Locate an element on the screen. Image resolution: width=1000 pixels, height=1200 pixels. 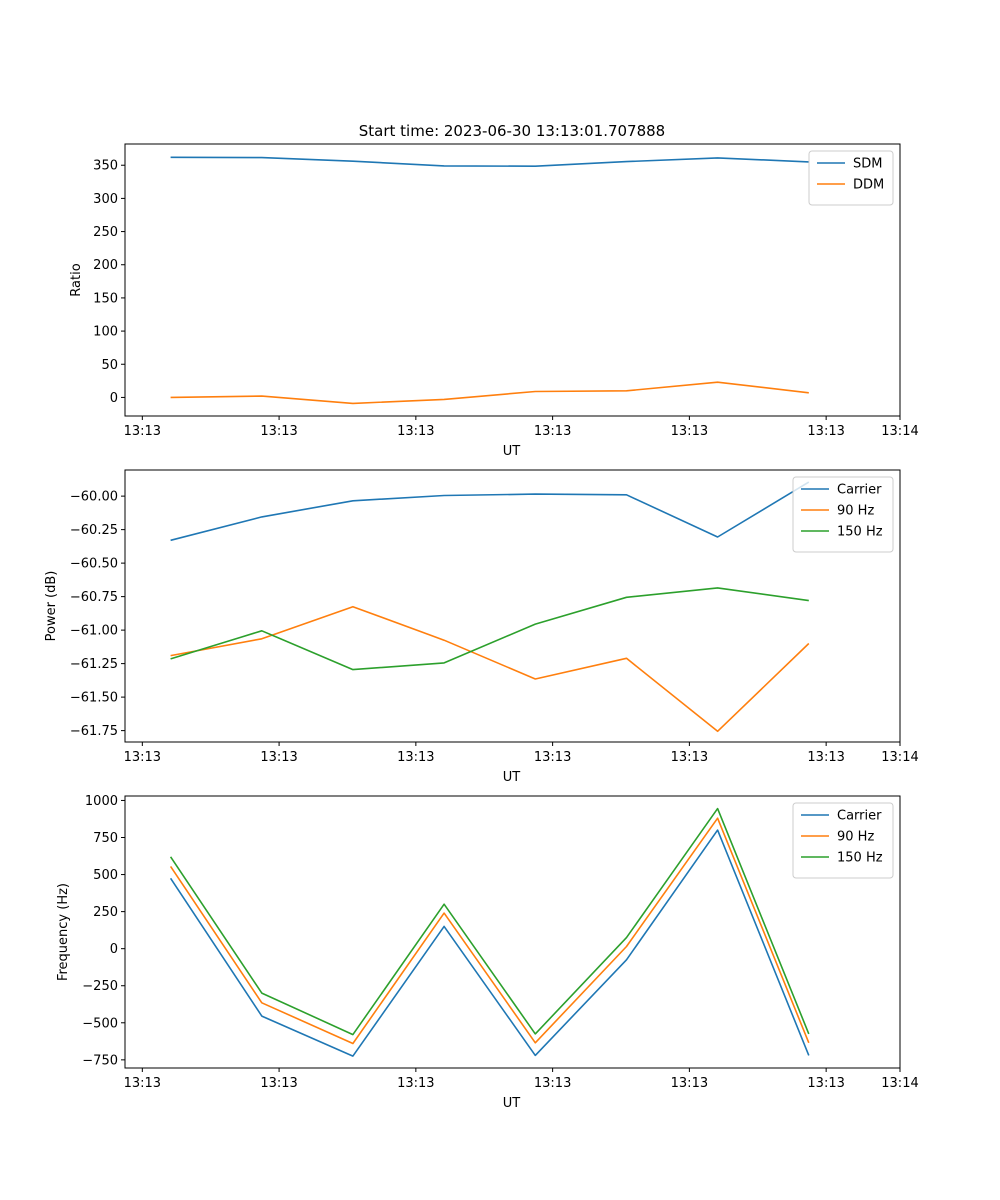
y-tick-label: 1000 is located at coordinates (101, 801).